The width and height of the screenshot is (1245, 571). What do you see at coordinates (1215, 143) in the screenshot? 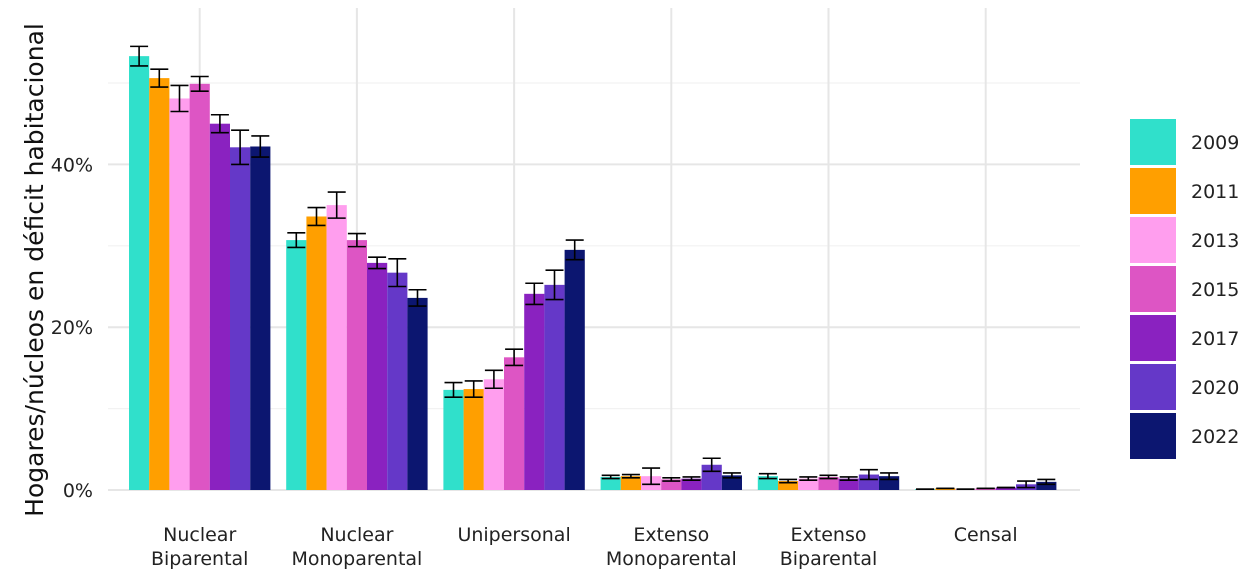
I see `legend-label: 2009` at bounding box center [1215, 143].